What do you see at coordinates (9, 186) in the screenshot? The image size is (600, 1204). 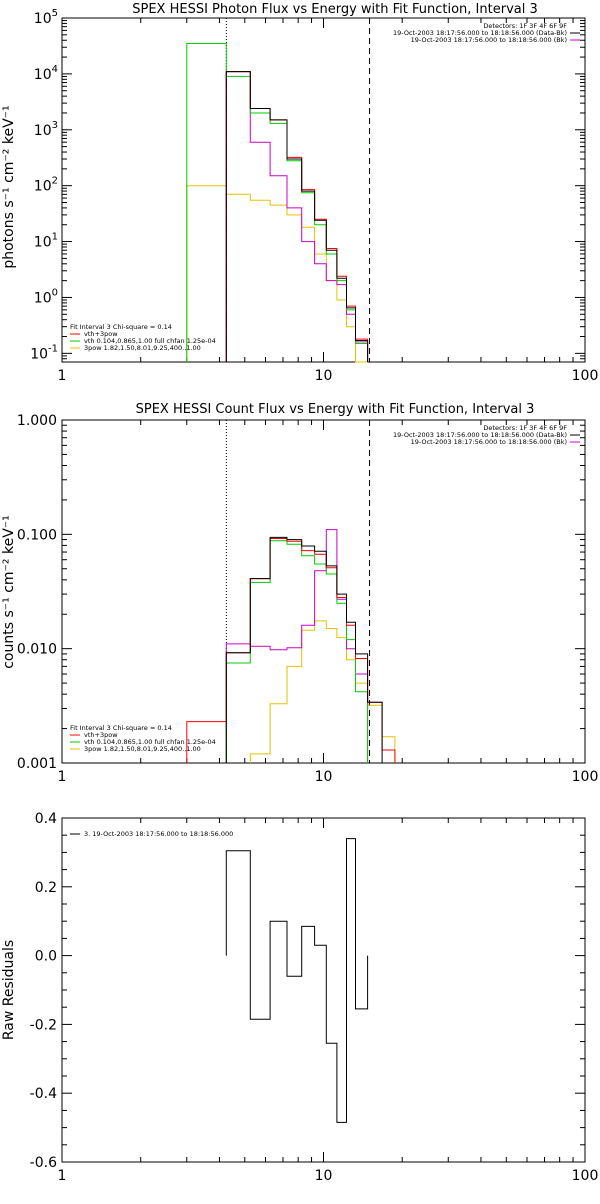 I see `y-axis-label: photons s⁻¹ cm⁻² keV⁻¹` at bounding box center [9, 186].